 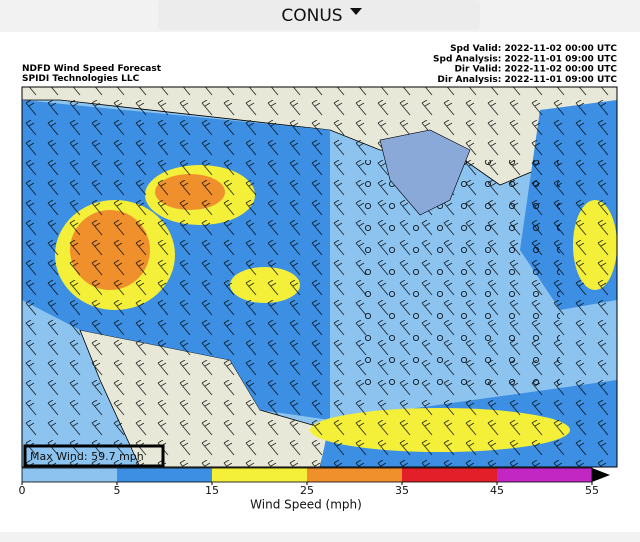 What do you see at coordinates (81, 79) in the screenshot?
I see `map-source: SPIDI Technologies LLC` at bounding box center [81, 79].